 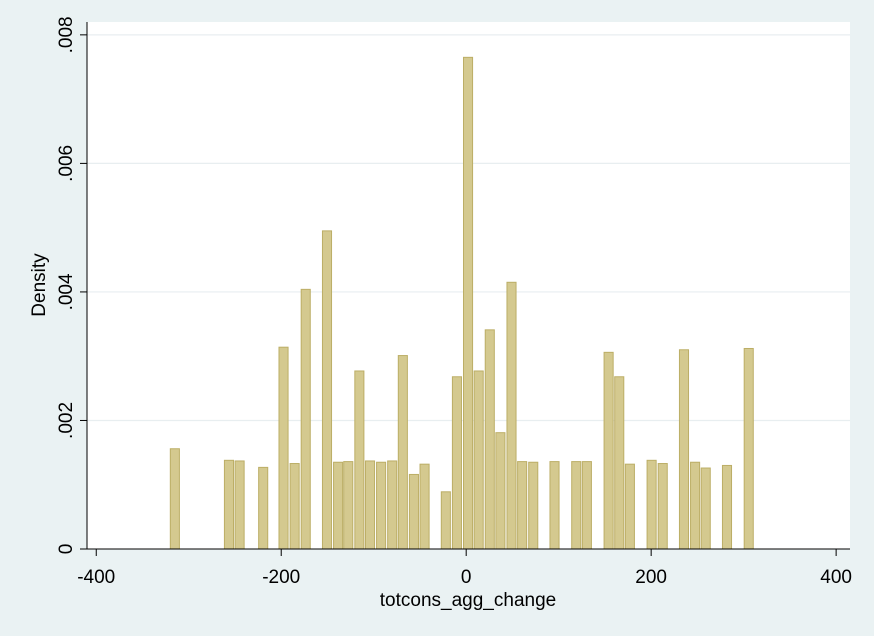 I want to click on x-tick-label: 200, so click(x=651, y=577).